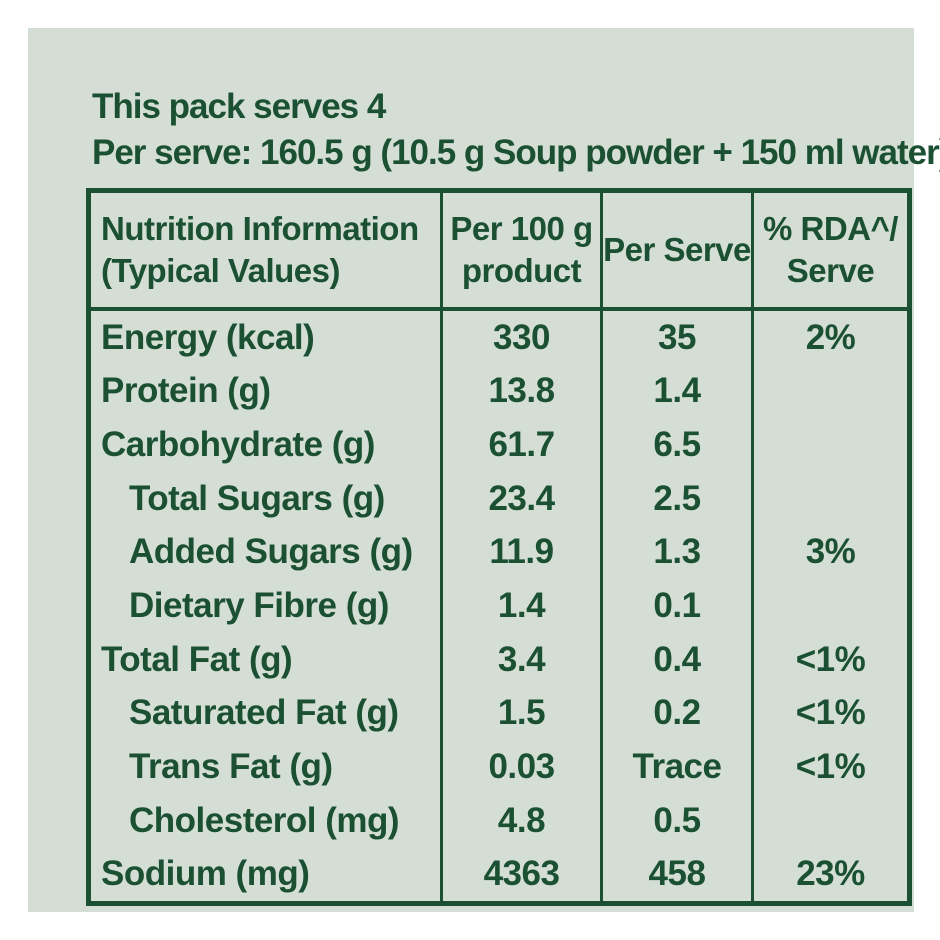 This screenshot has width=940, height=940. Describe the element at coordinates (520, 445) in the screenshot. I see `carbohydrate-per-100g: 61.7` at that location.